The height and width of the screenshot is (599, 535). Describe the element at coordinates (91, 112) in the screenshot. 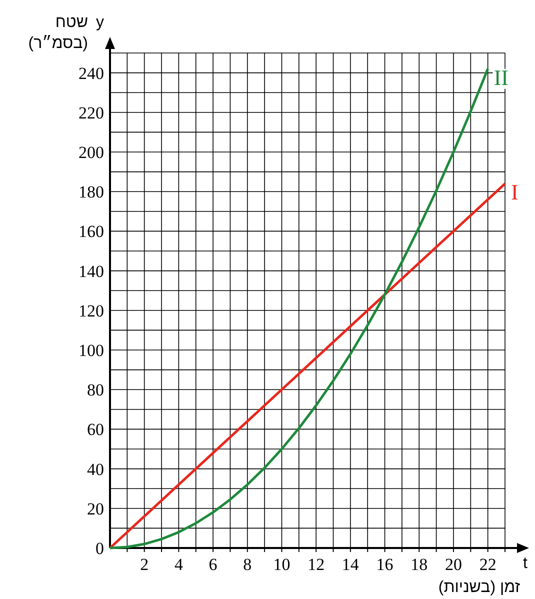

I see `y-tick-label: 220` at that location.